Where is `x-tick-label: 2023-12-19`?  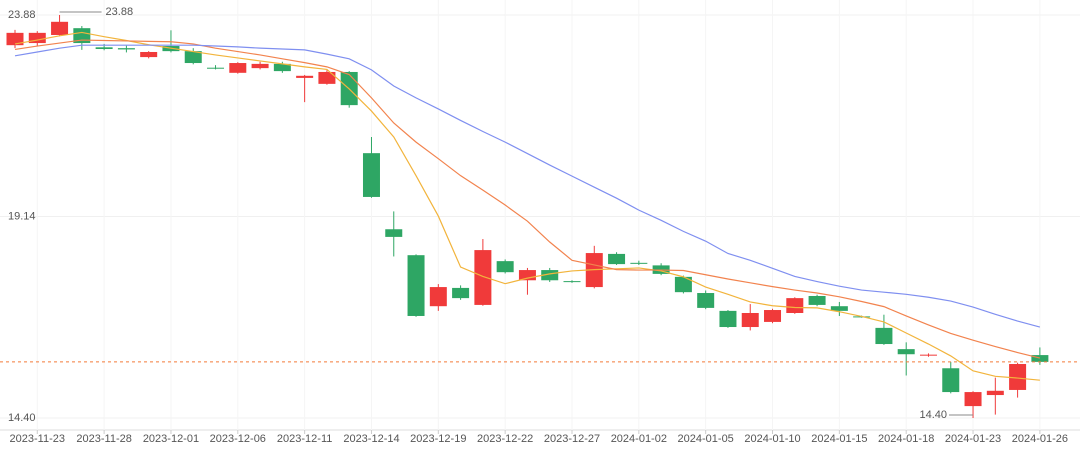 x-tick-label: 2023-12-19 is located at coordinates (438, 439).